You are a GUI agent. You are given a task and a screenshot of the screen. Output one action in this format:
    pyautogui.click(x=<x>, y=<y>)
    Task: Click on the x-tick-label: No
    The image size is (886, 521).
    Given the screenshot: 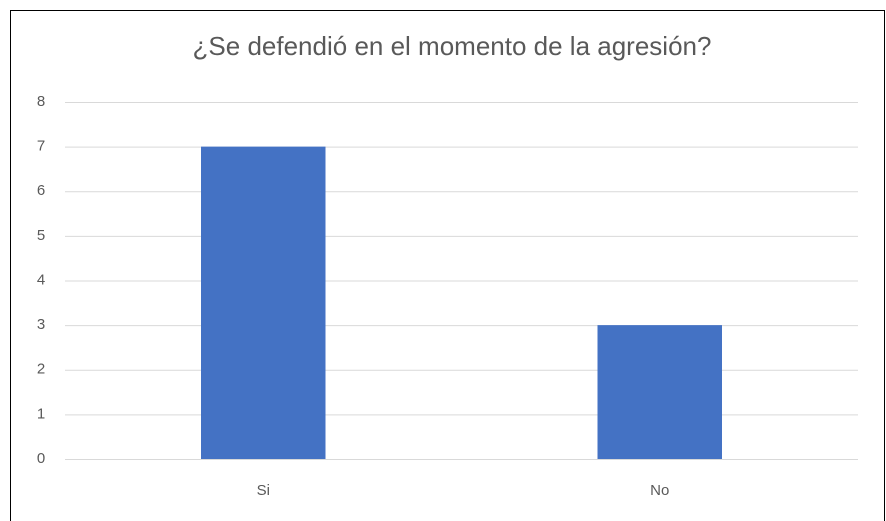 What is the action you would take?
    pyautogui.click(x=659, y=490)
    